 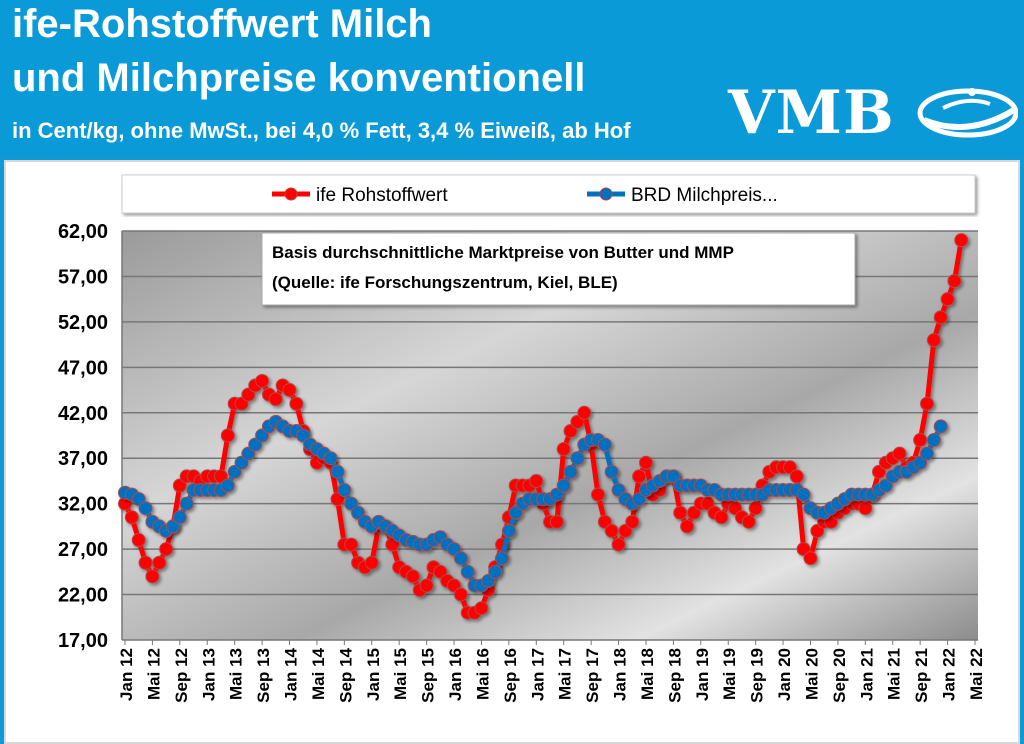 I want to click on x-tick-label: Mai 20, so click(x=811, y=674).